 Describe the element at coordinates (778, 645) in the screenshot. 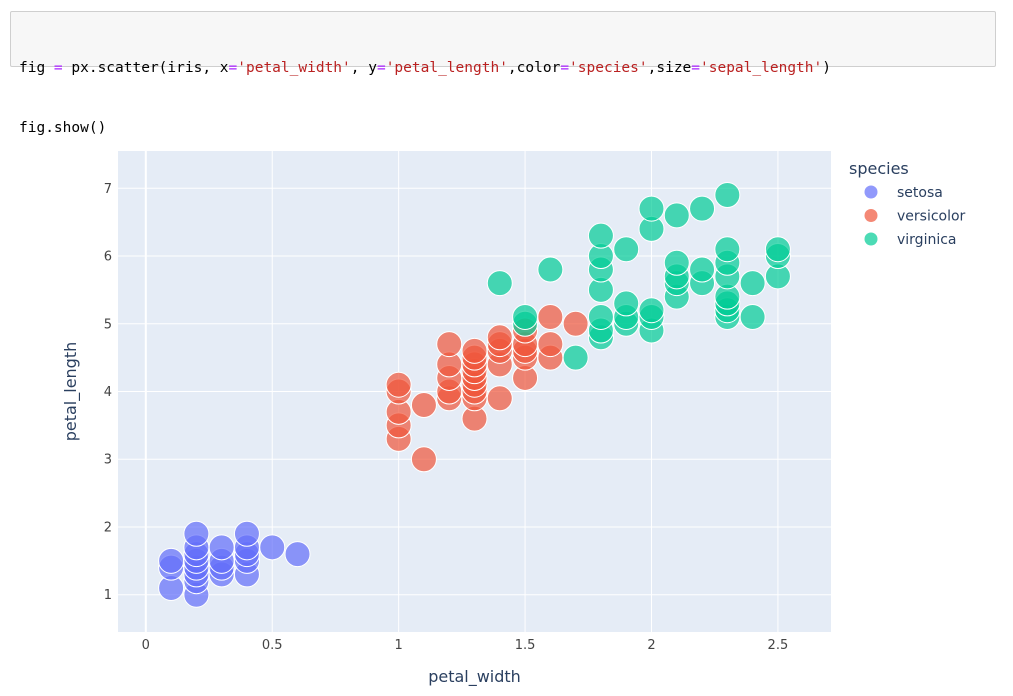

I see `x-tick-label: 2.5` at that location.